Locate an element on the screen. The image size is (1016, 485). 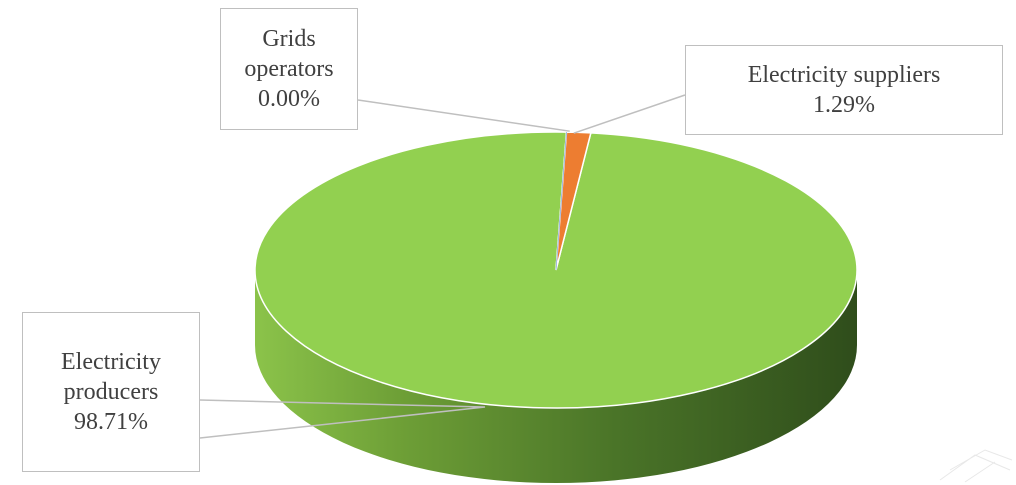
pie-slice-grids-operators is located at coordinates (561, 201).